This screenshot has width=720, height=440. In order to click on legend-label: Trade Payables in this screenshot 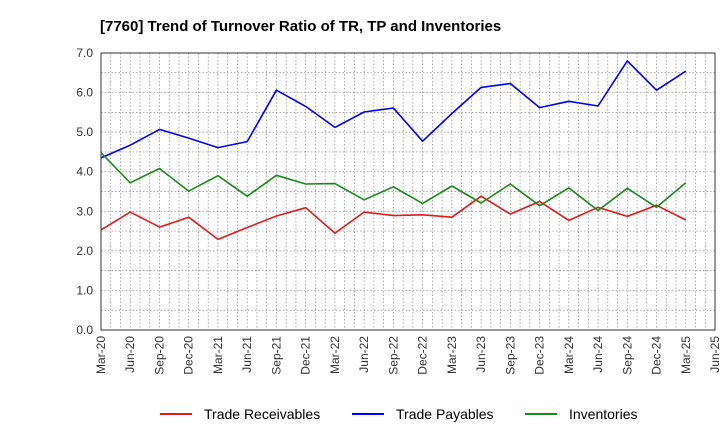, I will do `click(445, 414)`.